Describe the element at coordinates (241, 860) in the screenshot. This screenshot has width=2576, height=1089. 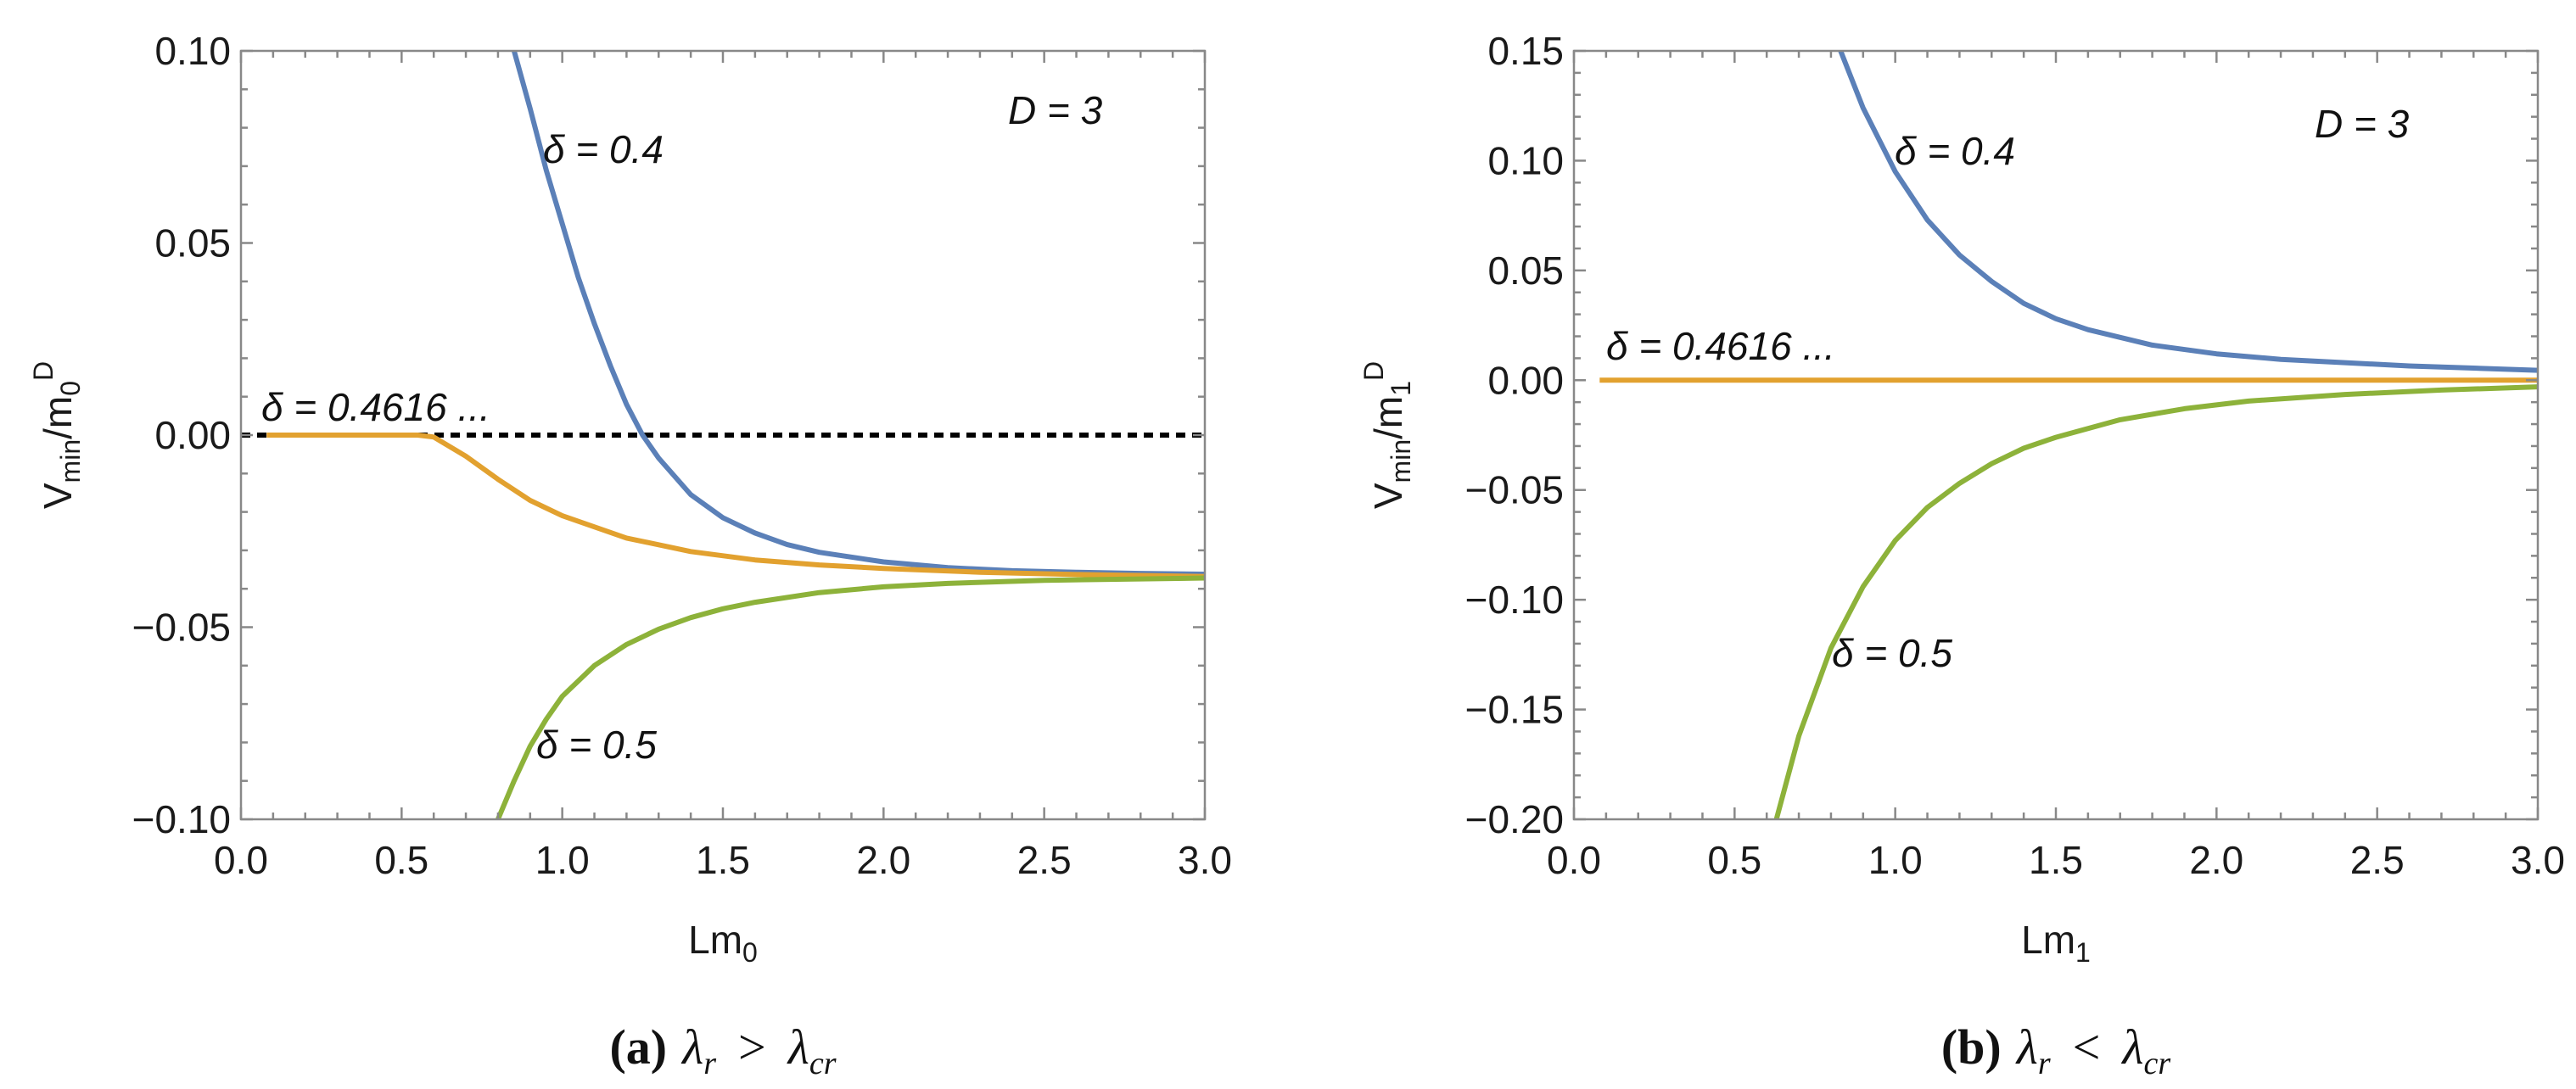
I see `panel-a-xtick: 0.0` at that location.